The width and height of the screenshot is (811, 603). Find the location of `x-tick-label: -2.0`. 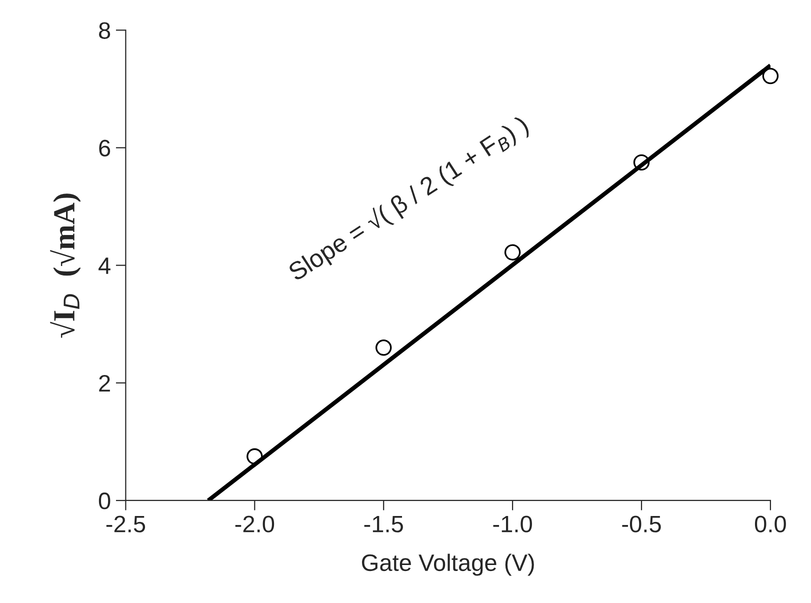

x-tick-label: -2.0 is located at coordinates (254, 524).